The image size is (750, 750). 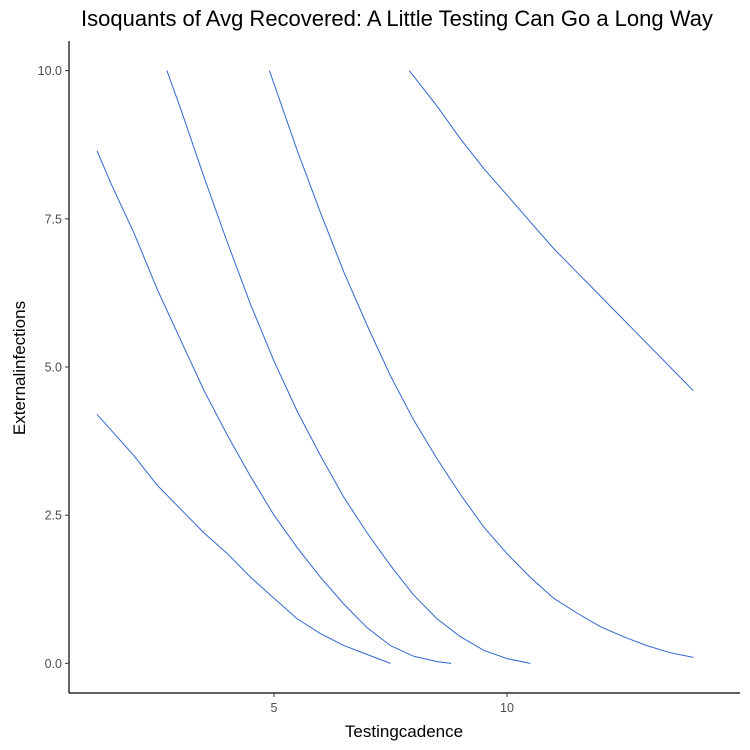 I want to click on x-axis-ticks: 5 10, so click(x=392, y=704).